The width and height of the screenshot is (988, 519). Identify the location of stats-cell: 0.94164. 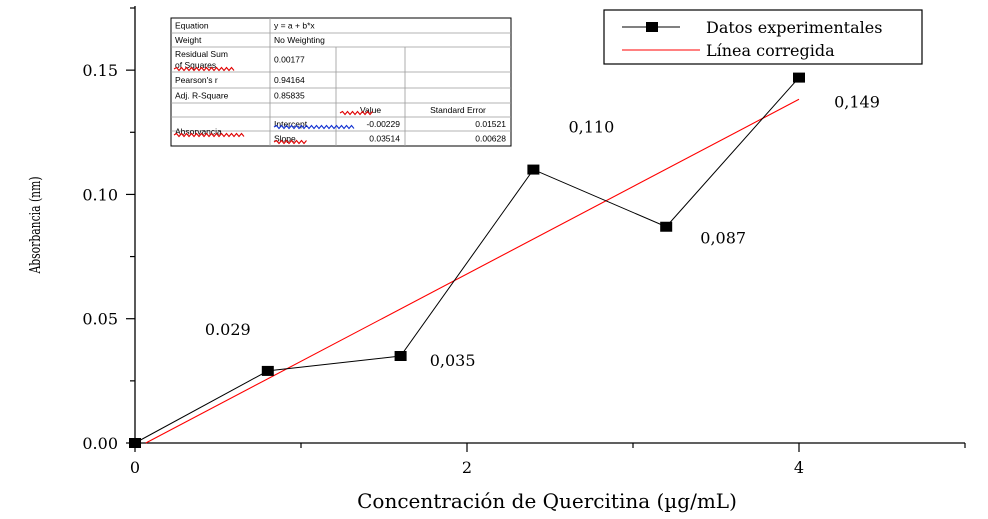
(289, 80).